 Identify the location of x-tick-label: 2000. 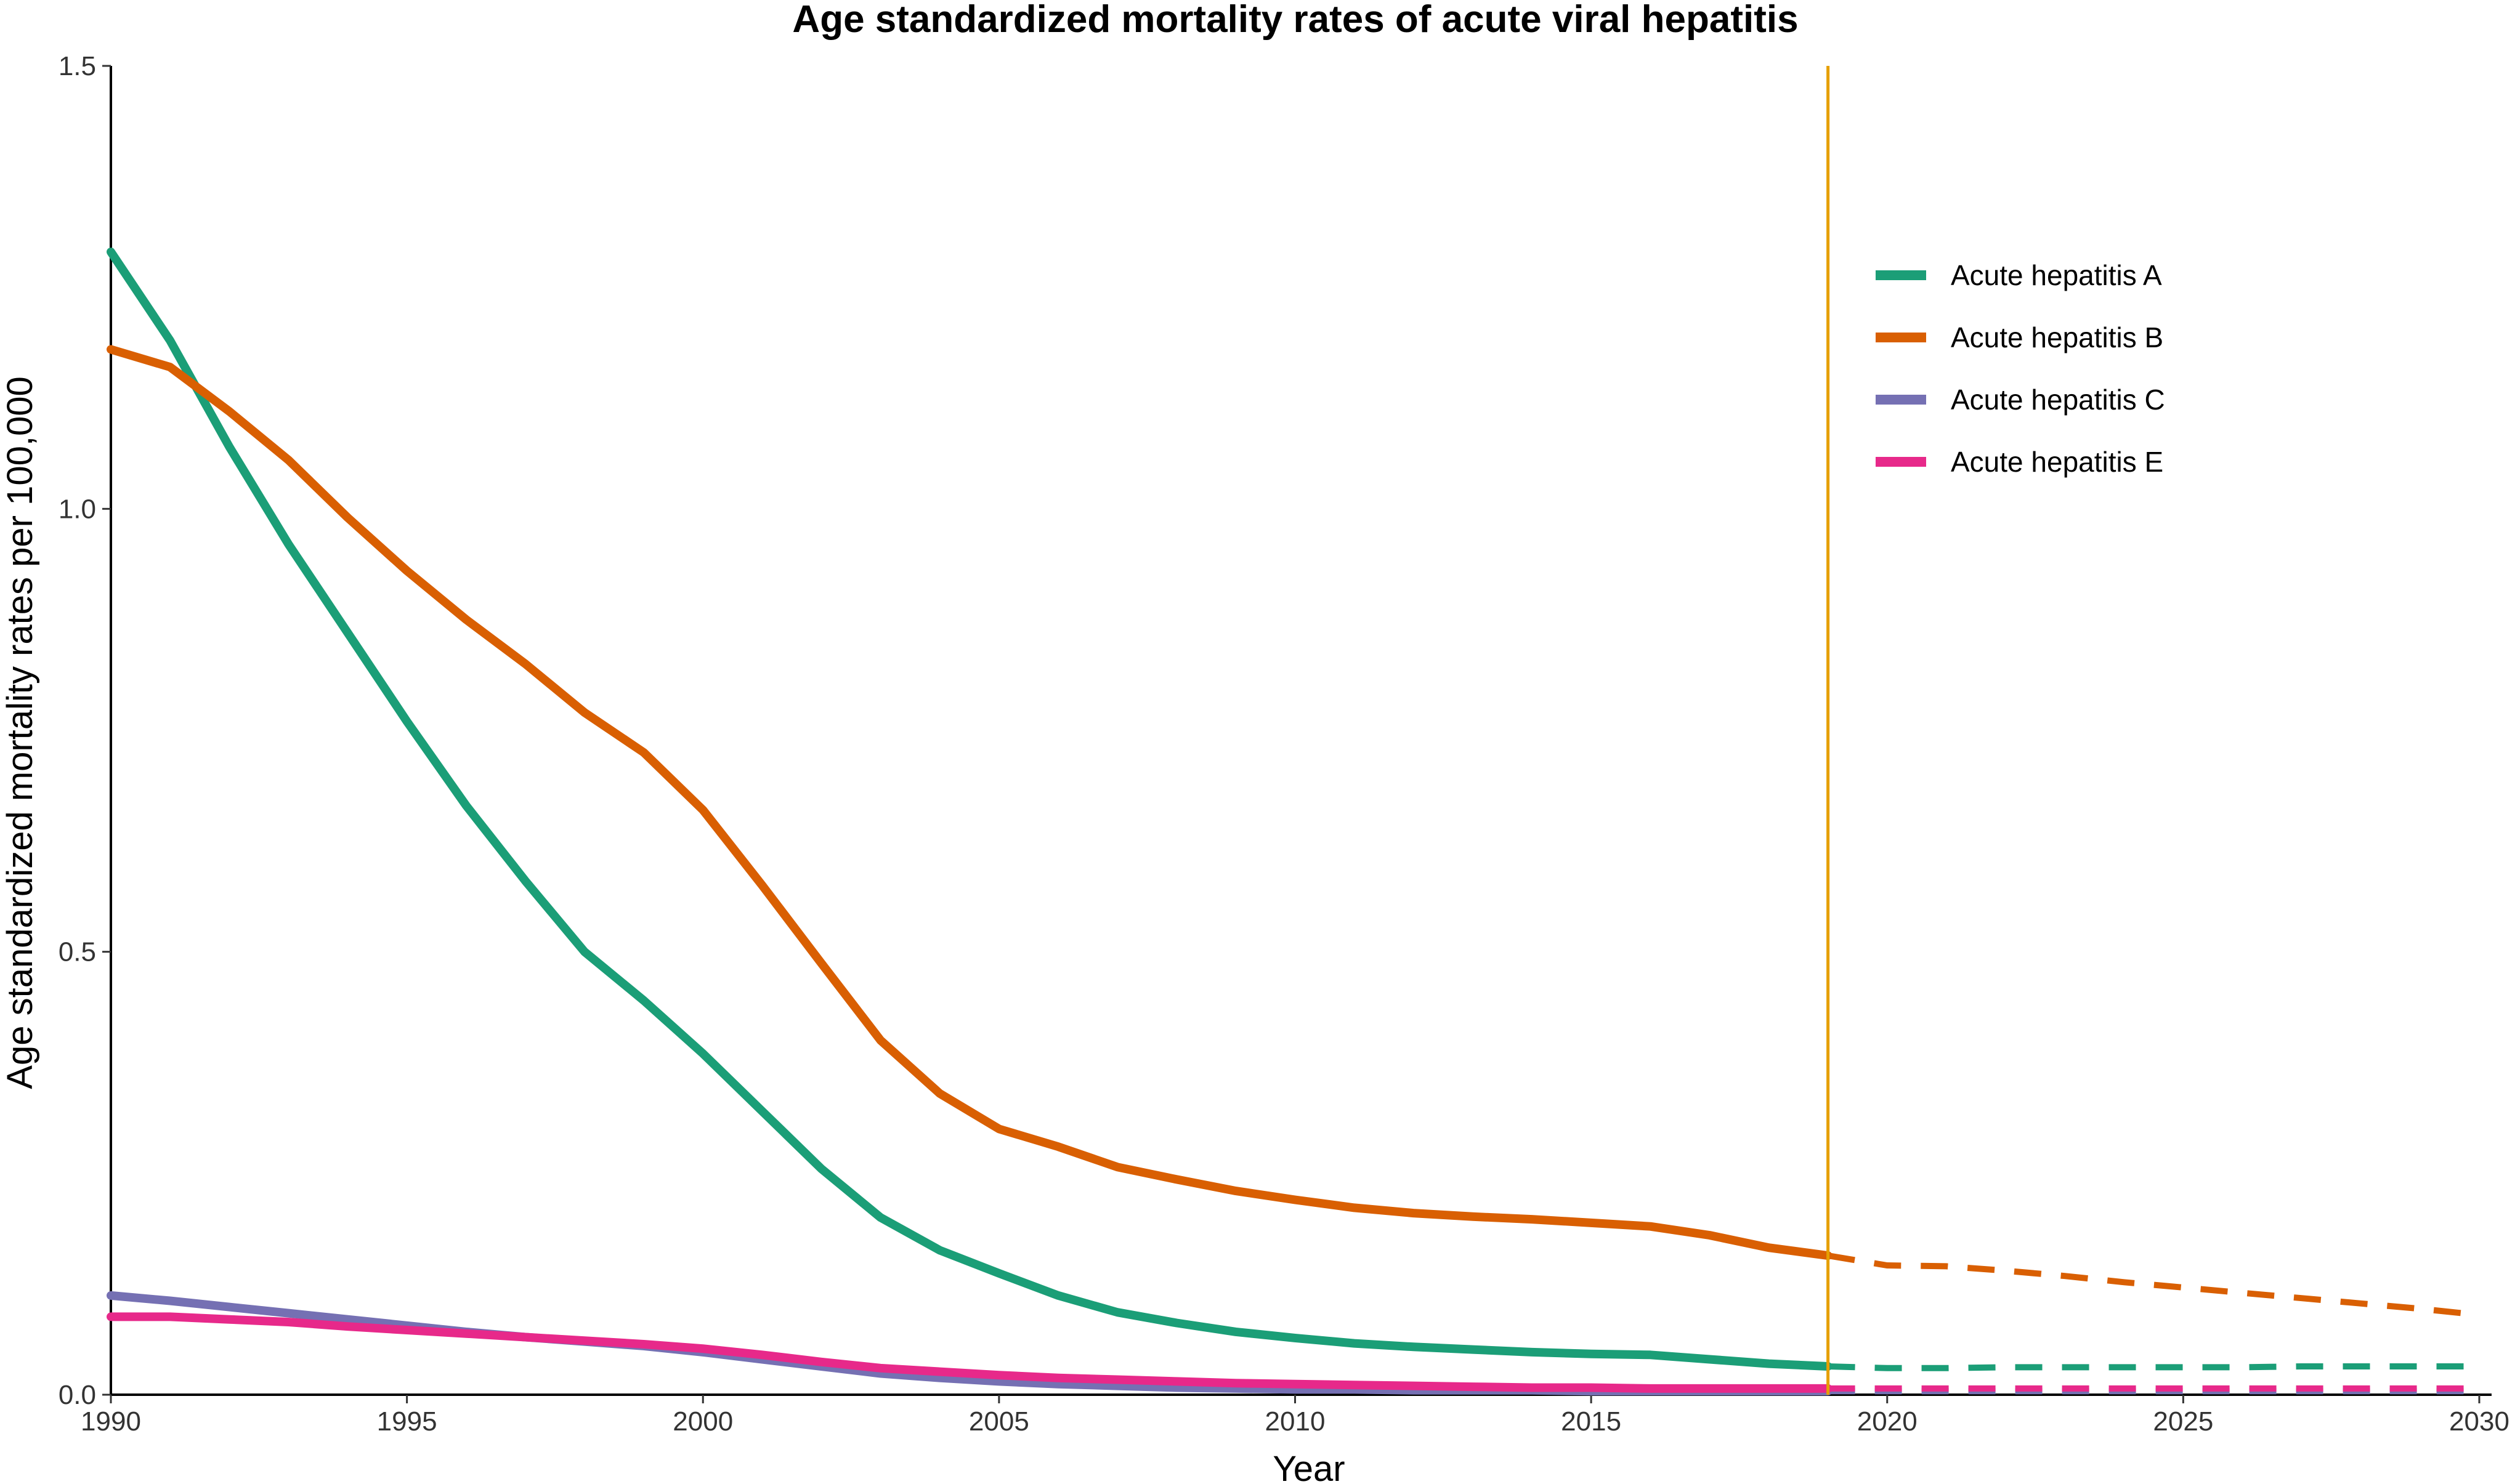
(703, 1422).